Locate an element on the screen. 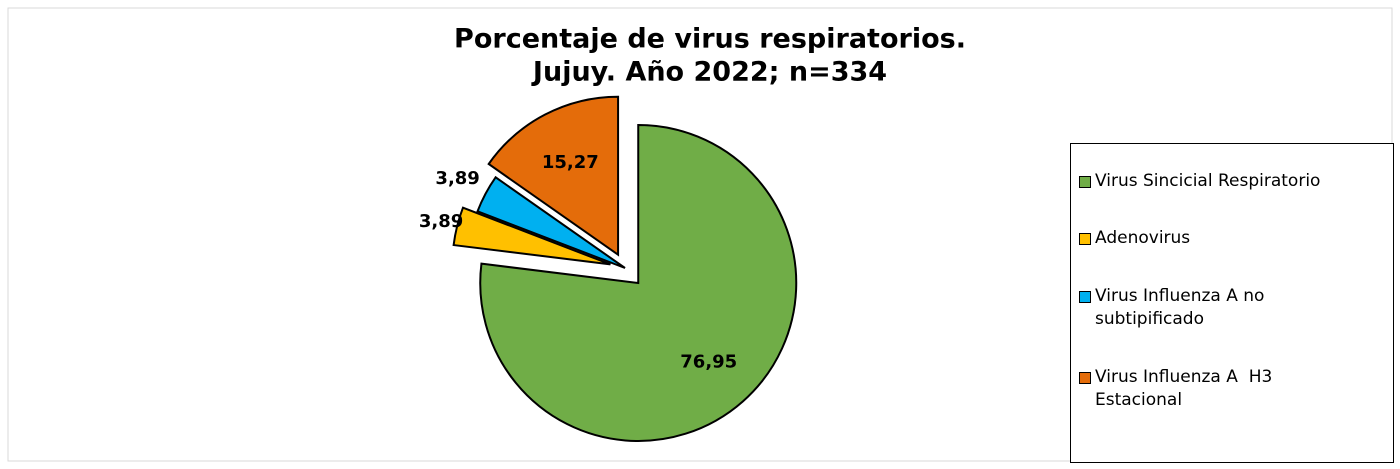  legend-item: Virus Influenza A no subtipificado is located at coordinates (1234, 308).